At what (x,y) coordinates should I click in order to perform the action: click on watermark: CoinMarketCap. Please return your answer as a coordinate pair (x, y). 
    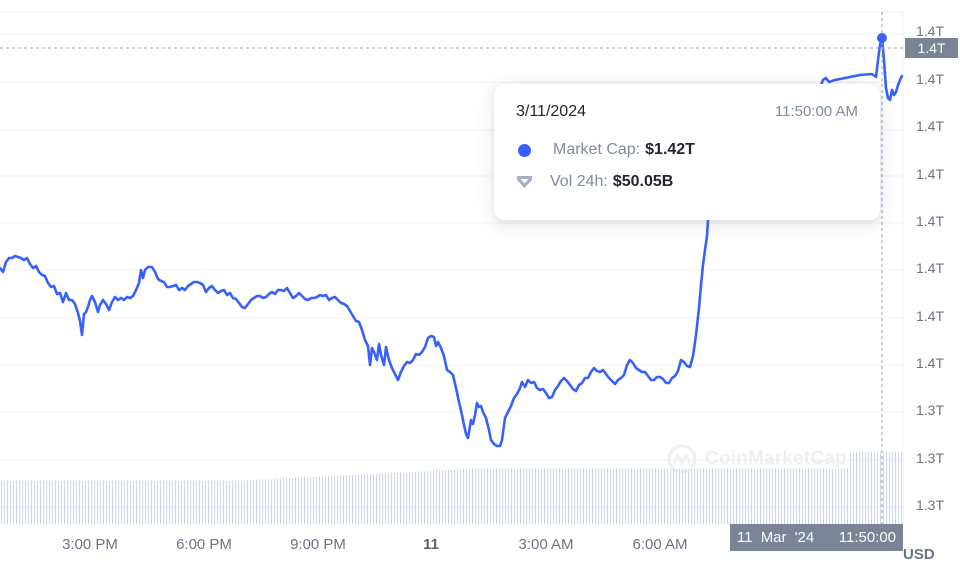
    Looking at the image, I should click on (757, 459).